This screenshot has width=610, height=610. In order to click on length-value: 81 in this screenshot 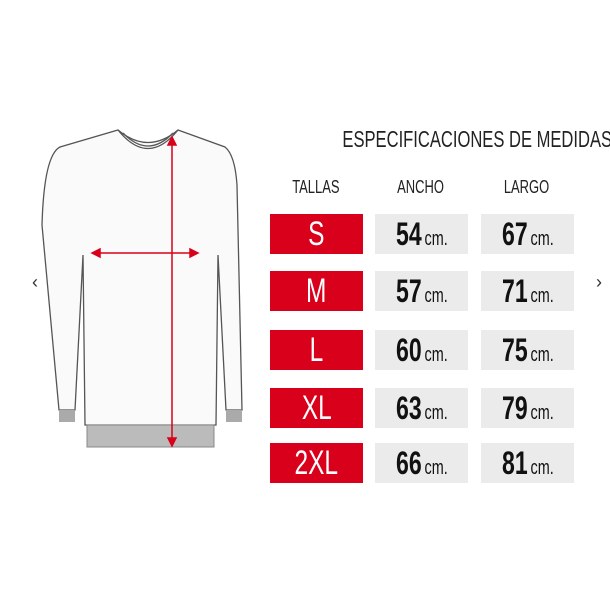, I will do `click(514, 462)`.